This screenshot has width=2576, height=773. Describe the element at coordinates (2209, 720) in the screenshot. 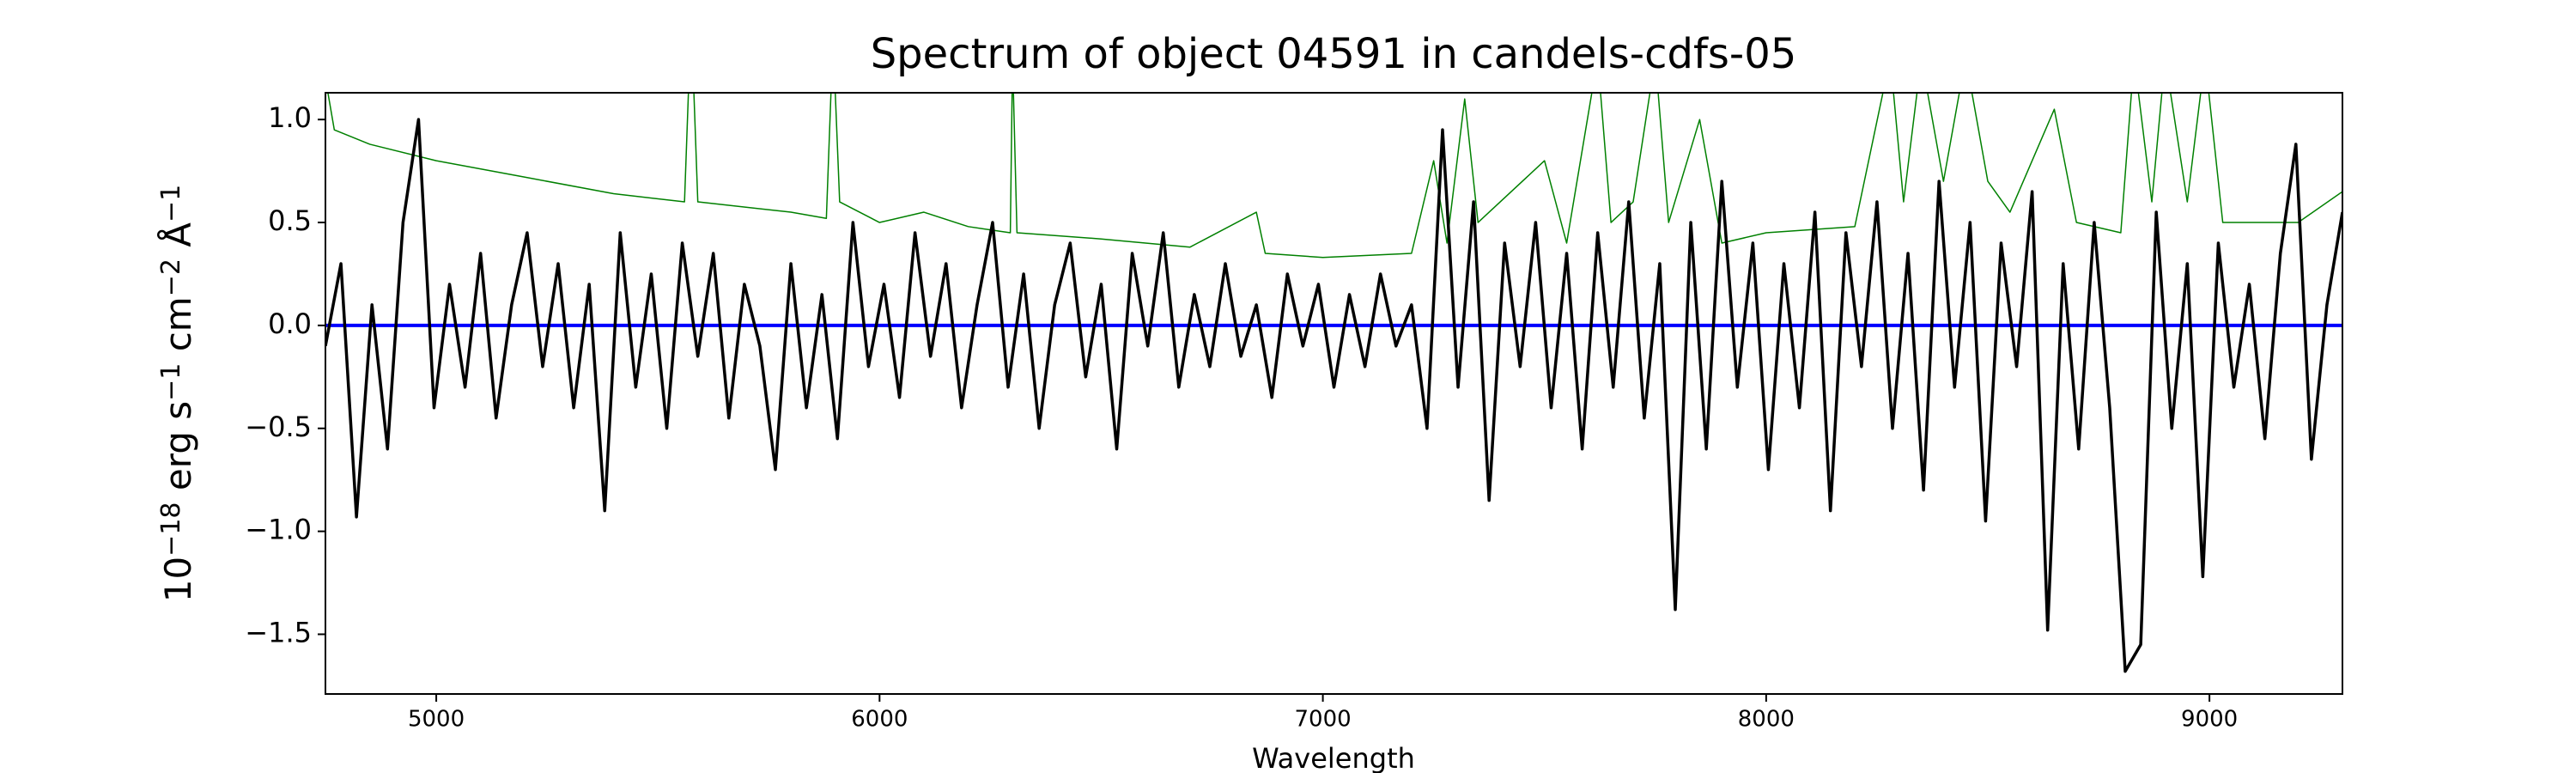

I see `x-tick-label: 9000` at that location.